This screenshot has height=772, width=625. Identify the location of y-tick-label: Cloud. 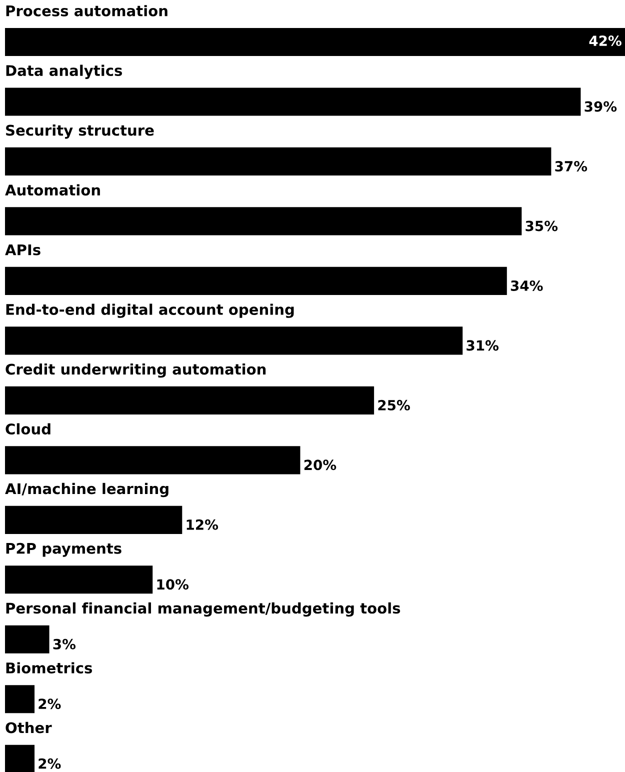
(28, 429).